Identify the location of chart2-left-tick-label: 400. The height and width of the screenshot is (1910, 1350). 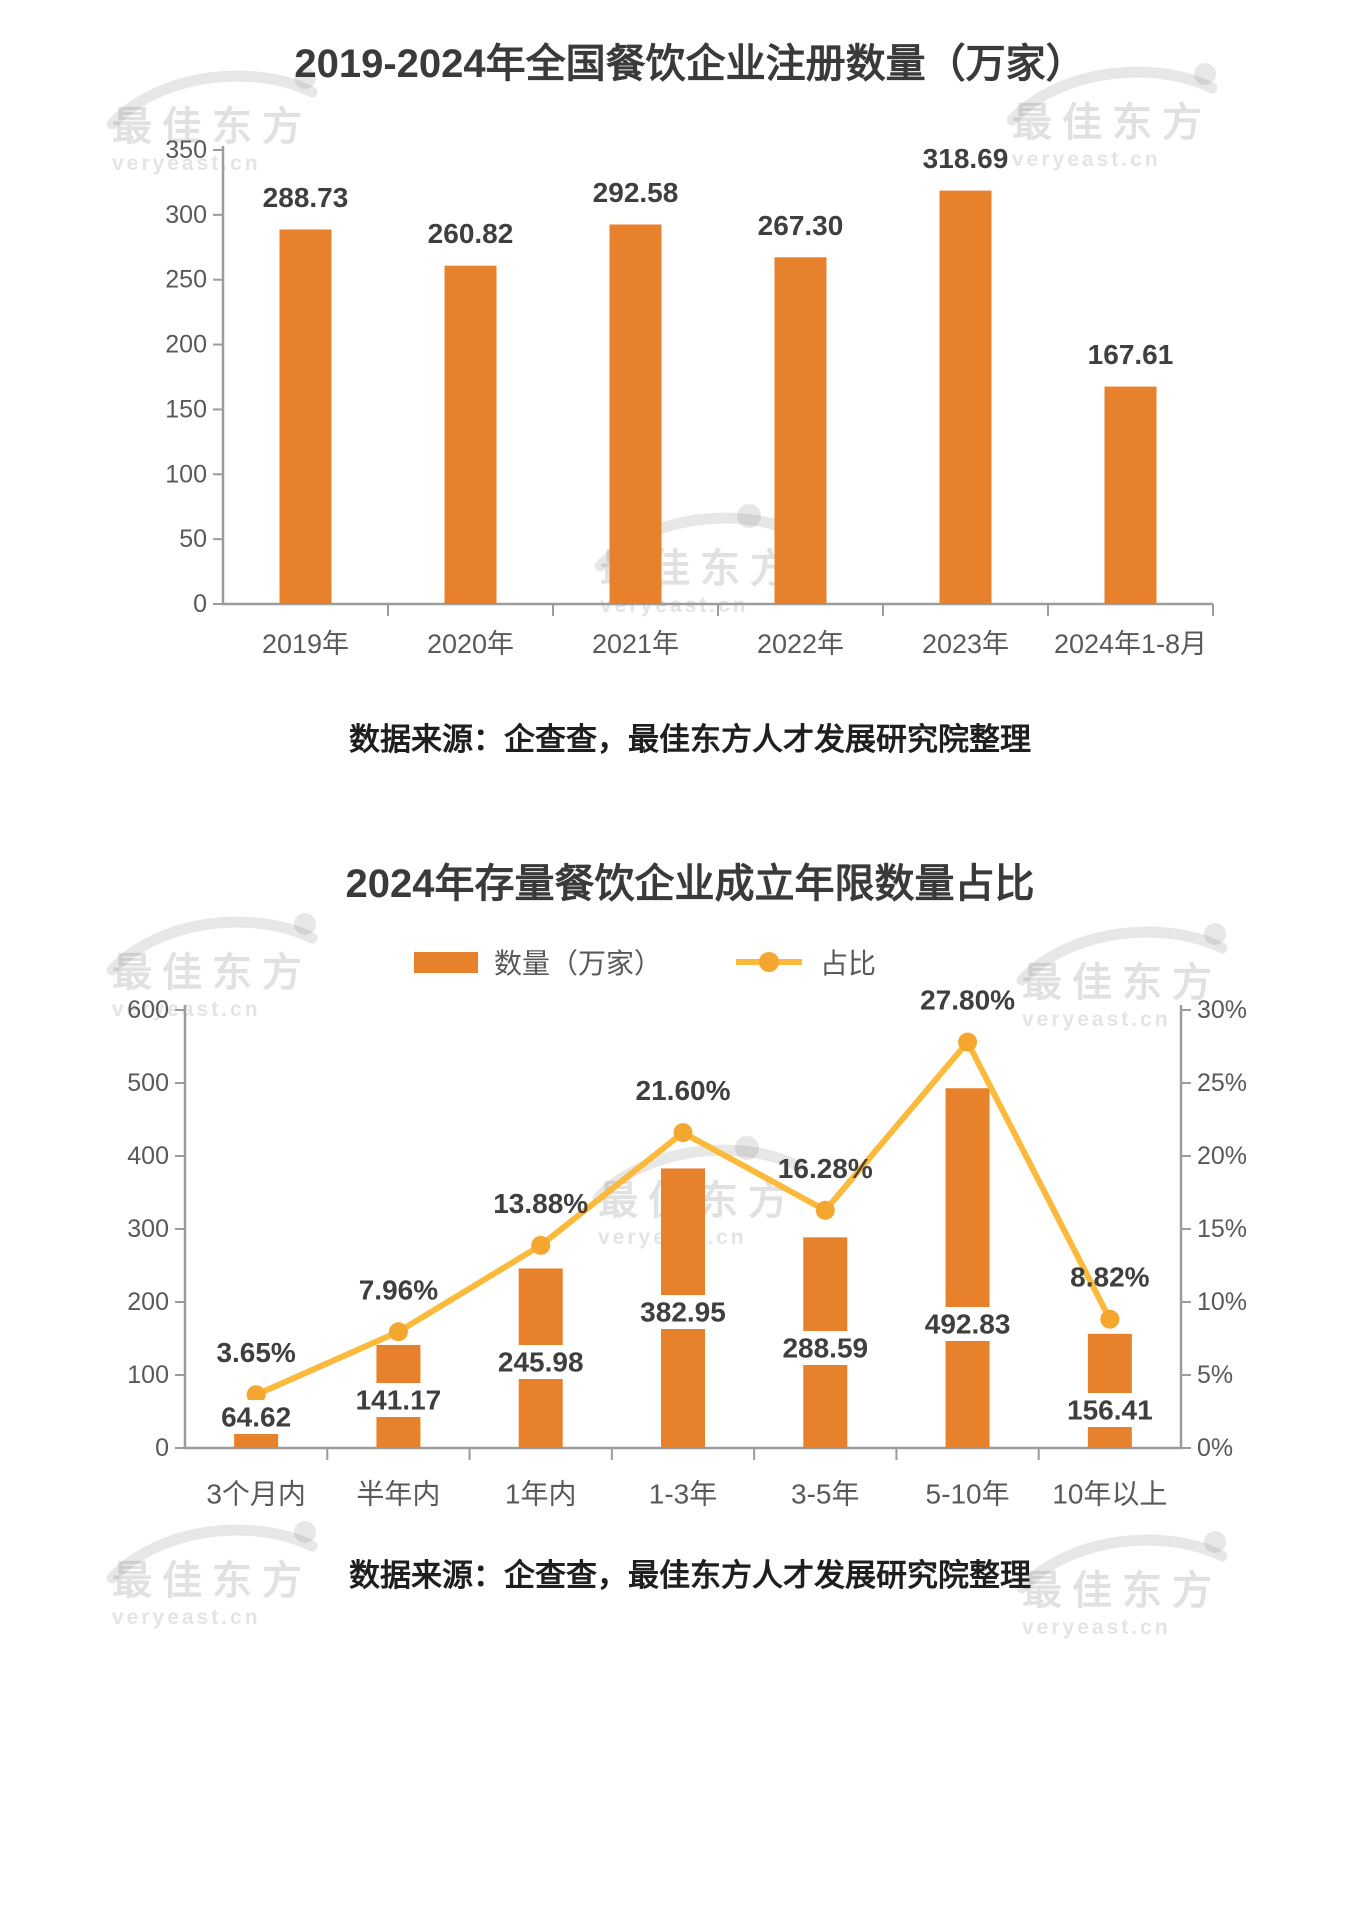
(148, 1156).